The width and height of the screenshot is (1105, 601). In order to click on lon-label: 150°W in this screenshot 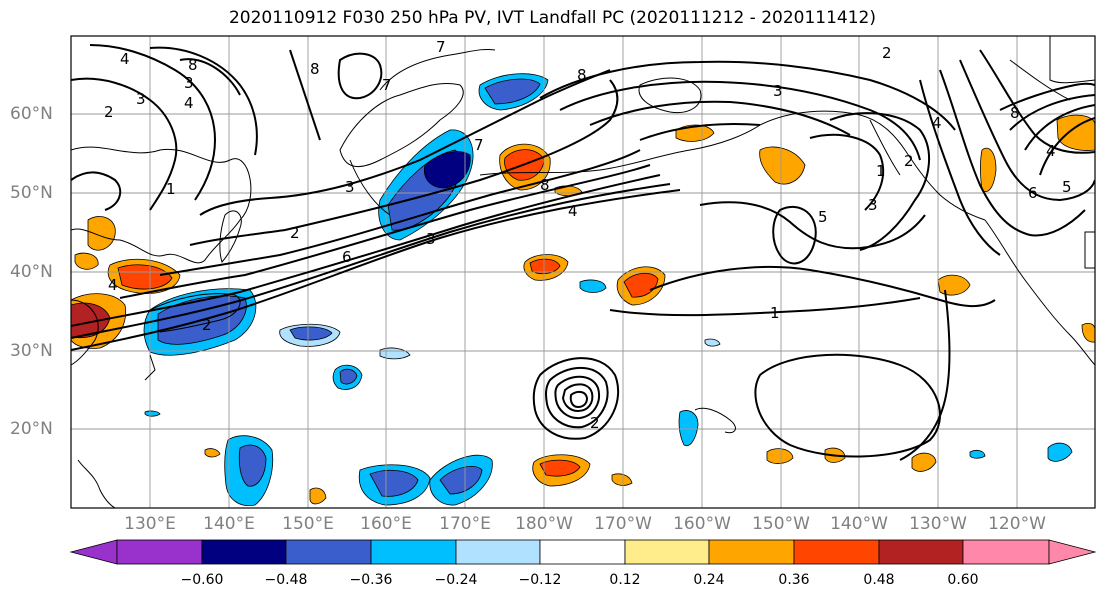, I will do `click(781, 524)`.